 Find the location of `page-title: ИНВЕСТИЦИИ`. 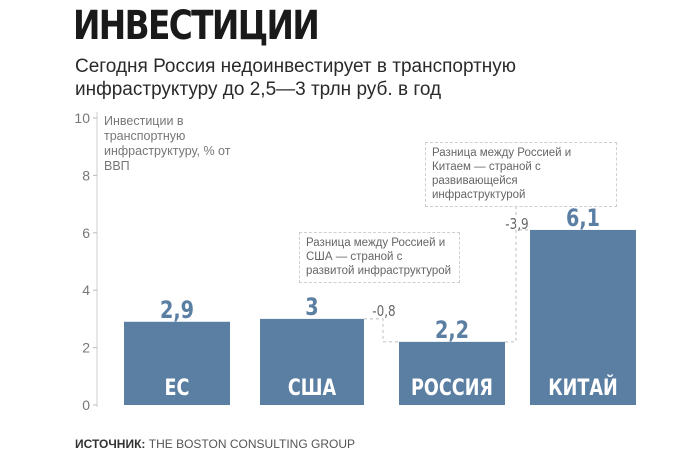

page-title: ИНВЕСТИЦИИ is located at coordinates (196, 26).